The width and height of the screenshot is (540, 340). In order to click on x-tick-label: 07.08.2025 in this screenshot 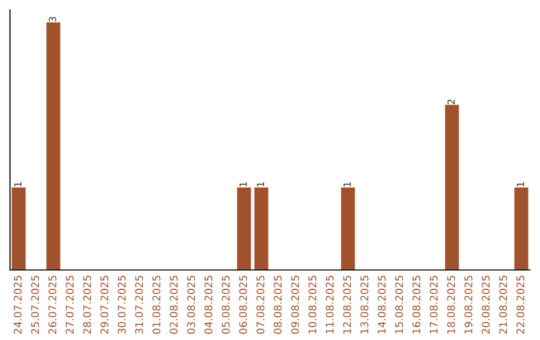, I will do `click(260, 305)`.